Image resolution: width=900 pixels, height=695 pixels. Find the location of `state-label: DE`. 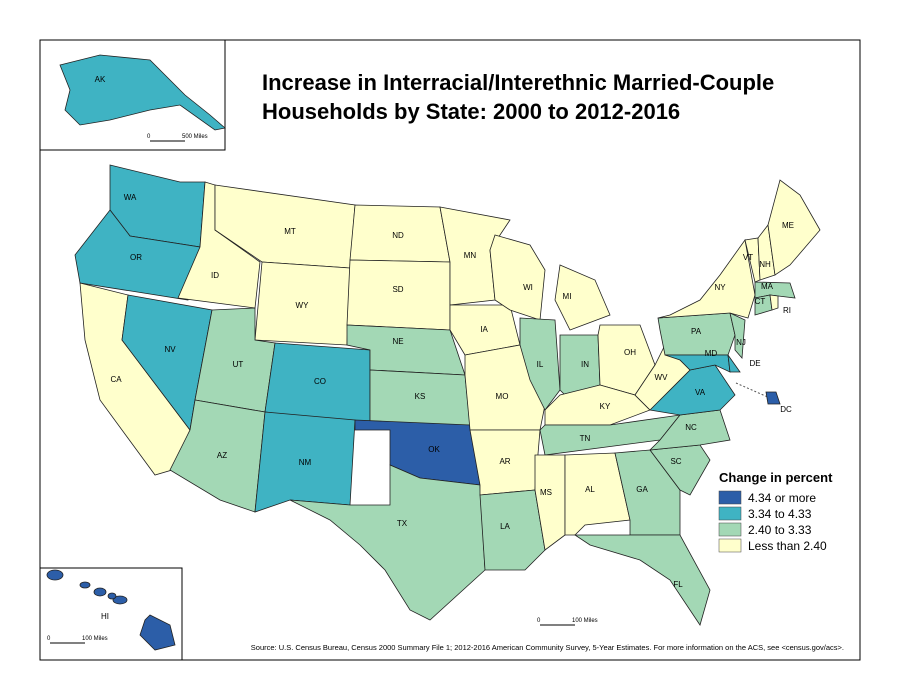

state-label: DE is located at coordinates (754, 363).